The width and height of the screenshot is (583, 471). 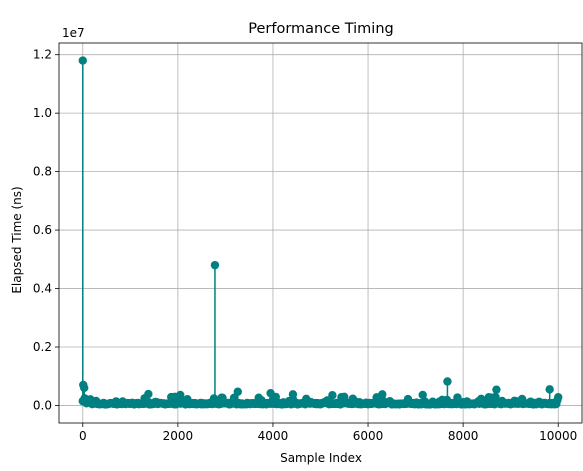 What do you see at coordinates (42, 347) in the screenshot?
I see `y-tick-label: 0.2` at bounding box center [42, 347].